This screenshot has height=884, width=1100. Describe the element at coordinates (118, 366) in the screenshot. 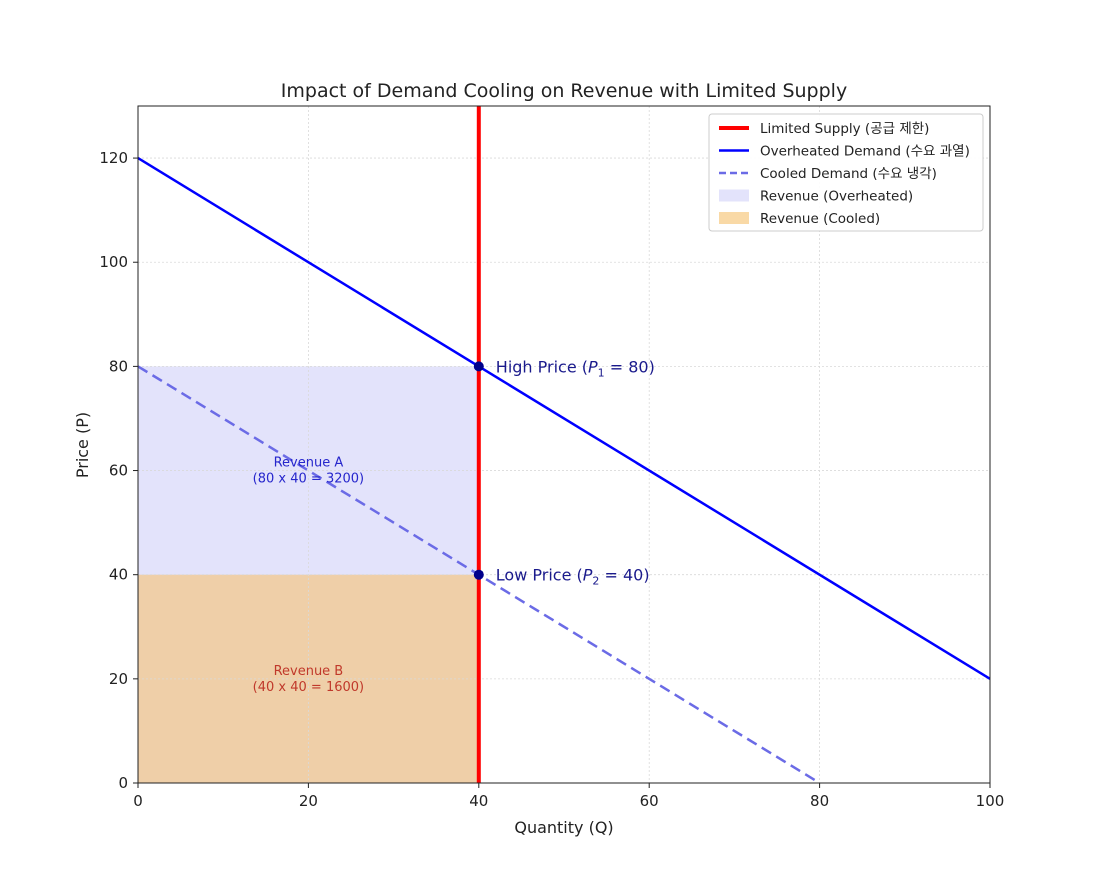

I see `y-tick-label: 80` at that location.